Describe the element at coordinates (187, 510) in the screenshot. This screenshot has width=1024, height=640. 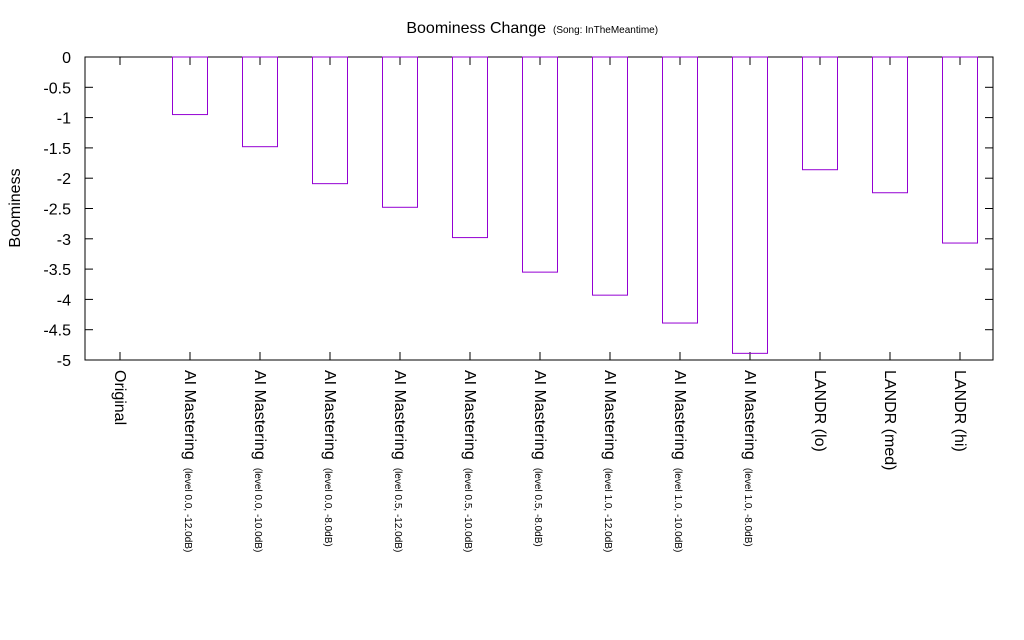
I see `category-sublabel: (level 0.0, -12.0dB)` at that location.